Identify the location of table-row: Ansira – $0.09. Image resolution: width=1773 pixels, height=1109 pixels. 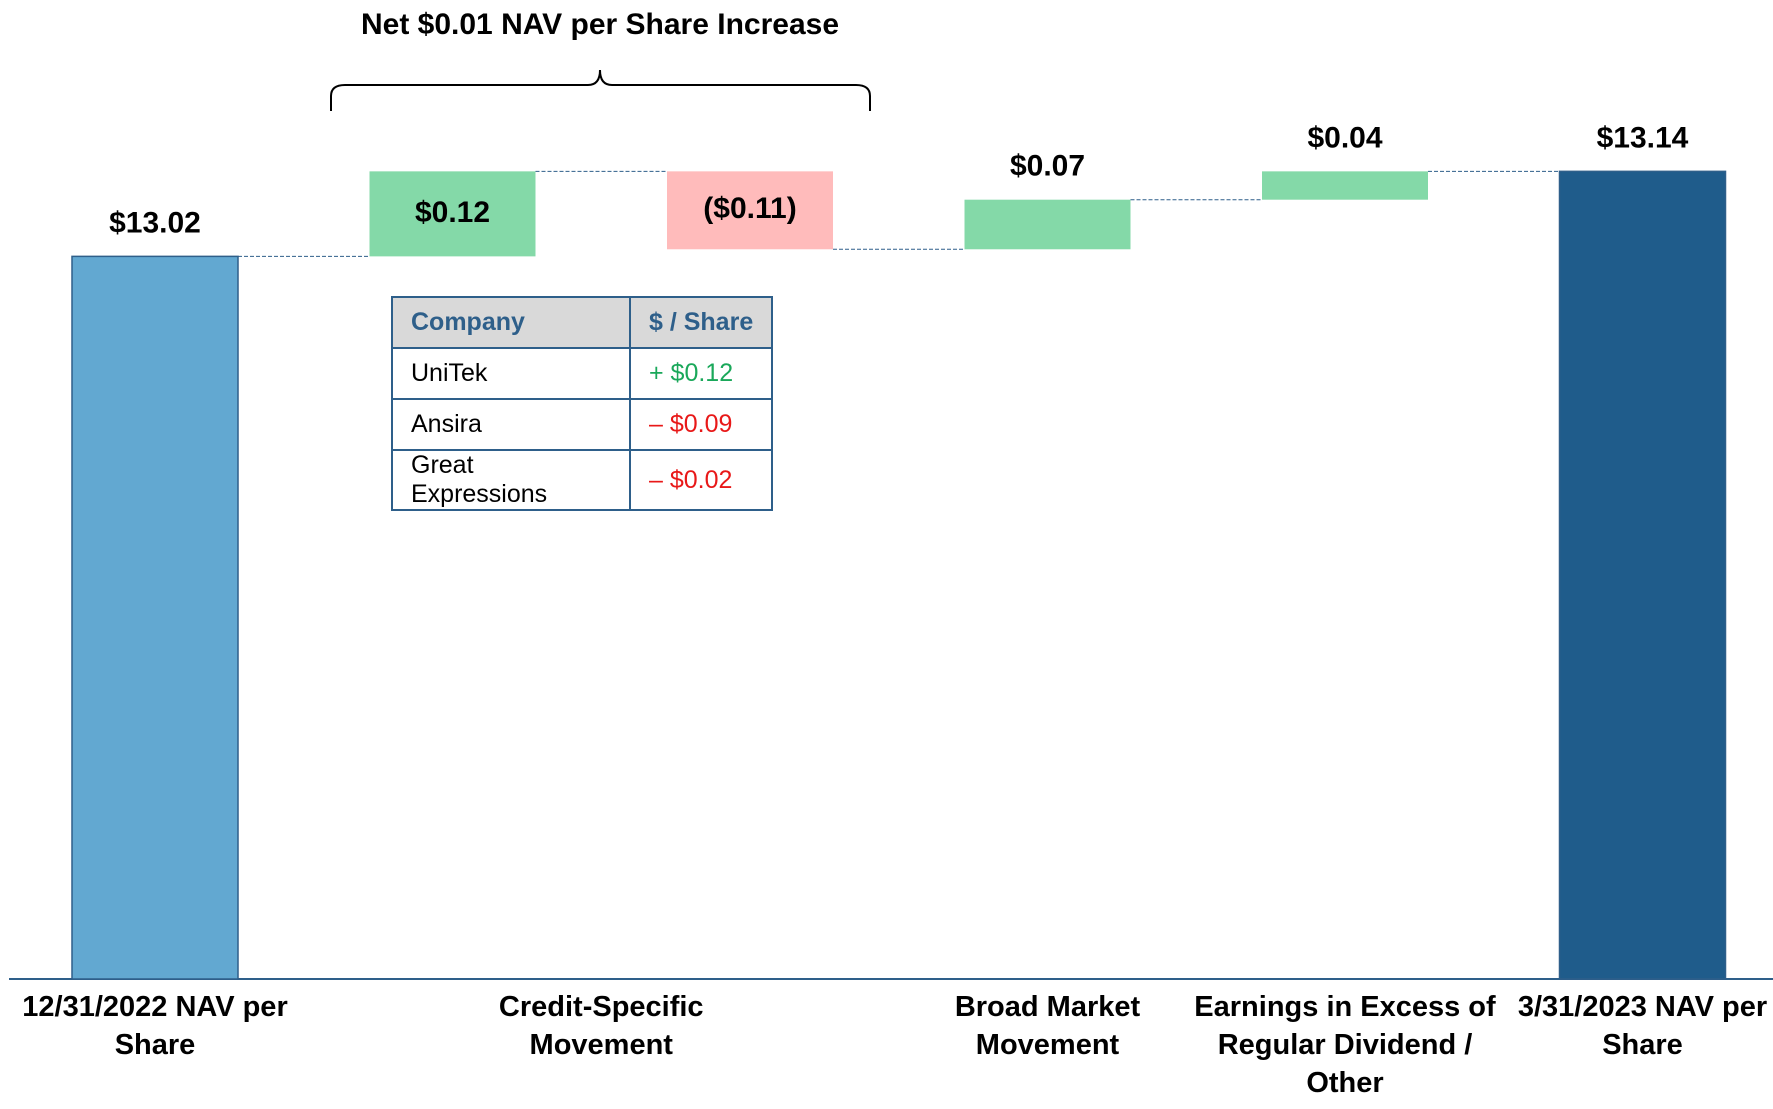
(582, 424).